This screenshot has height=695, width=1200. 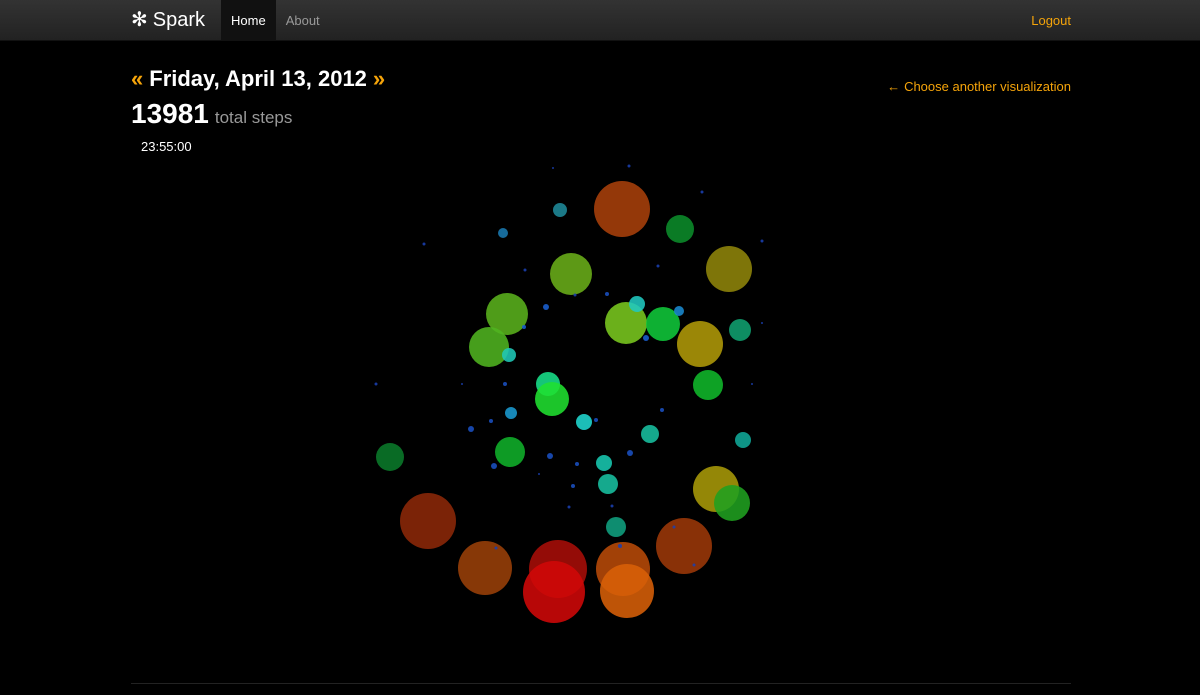 What do you see at coordinates (253, 117) in the screenshot?
I see `total-steps-label: total steps` at bounding box center [253, 117].